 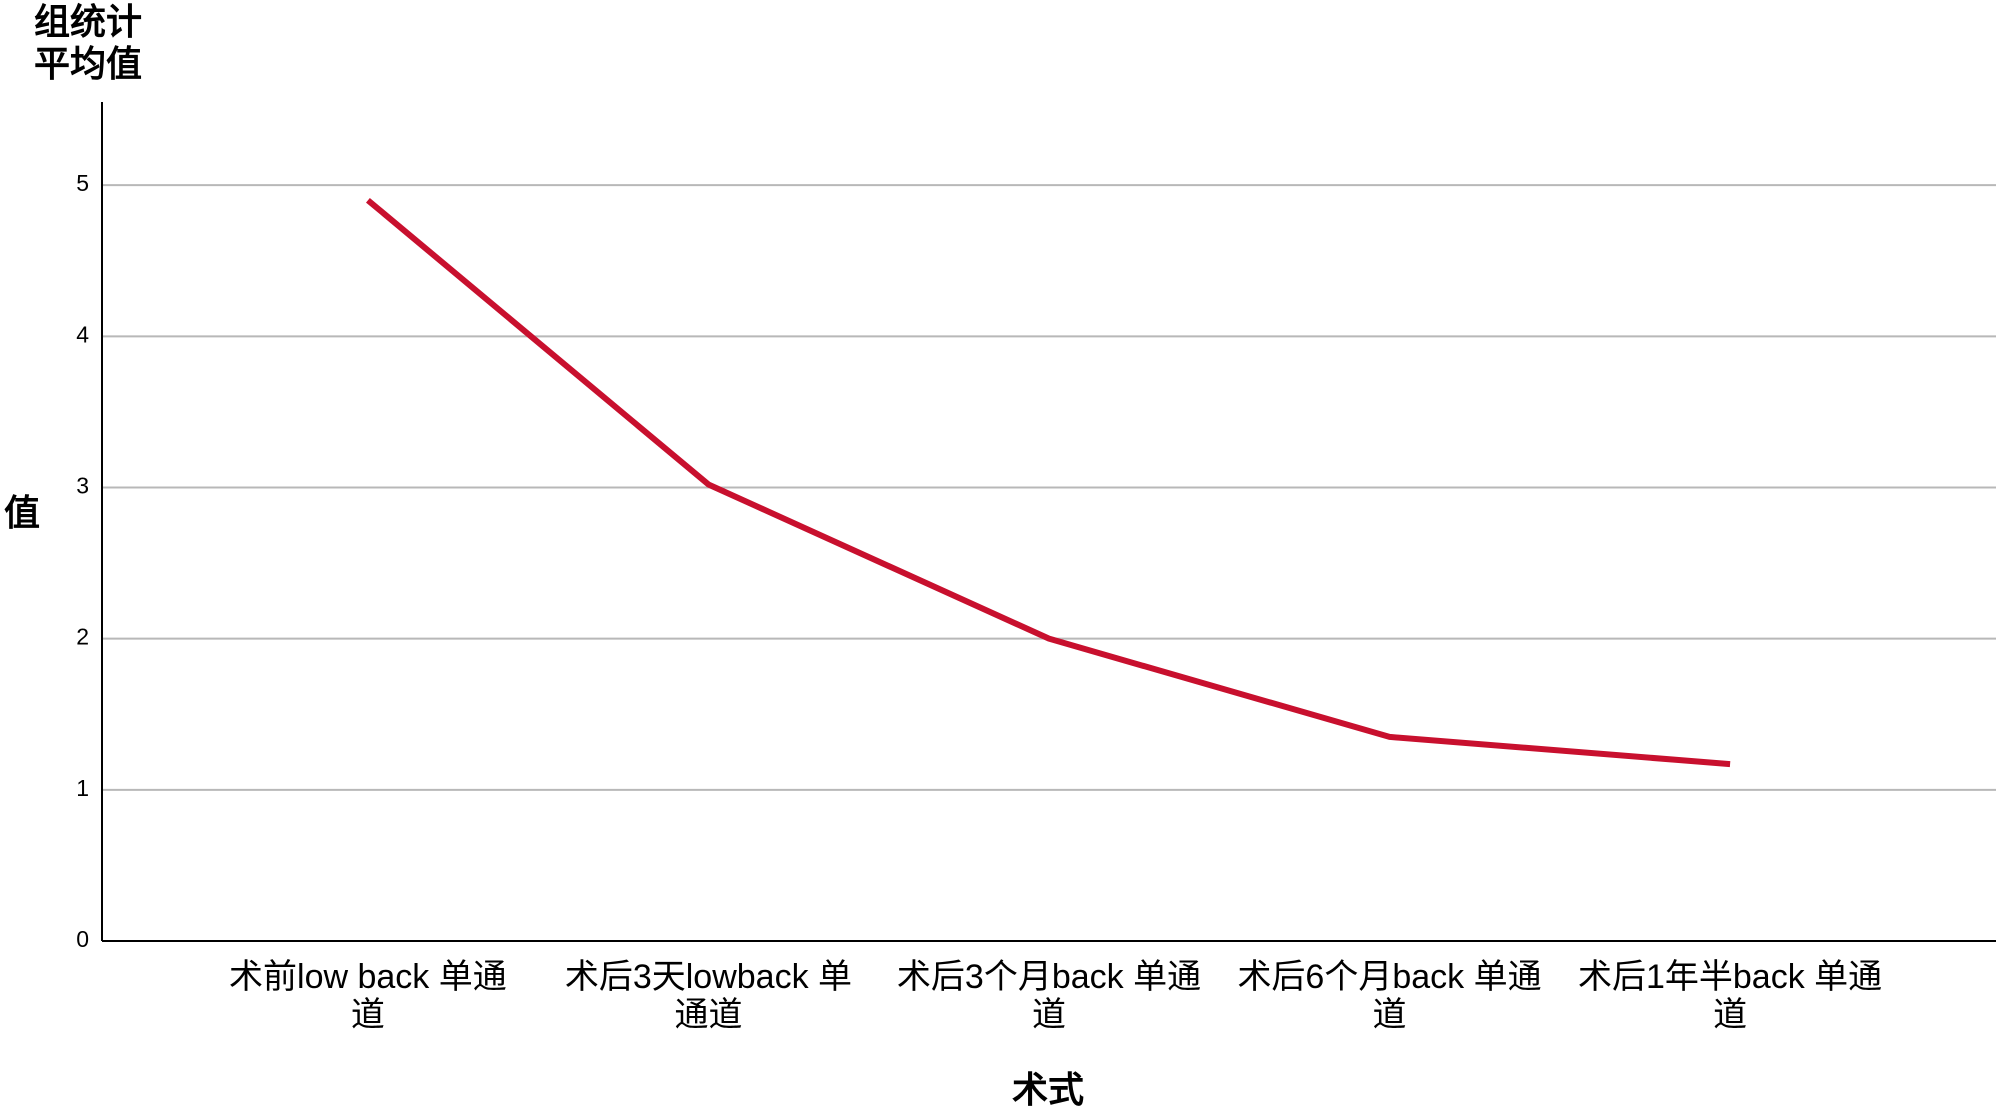 What do you see at coordinates (21, 513) in the screenshot?
I see `y-axis-title: 值` at bounding box center [21, 513].